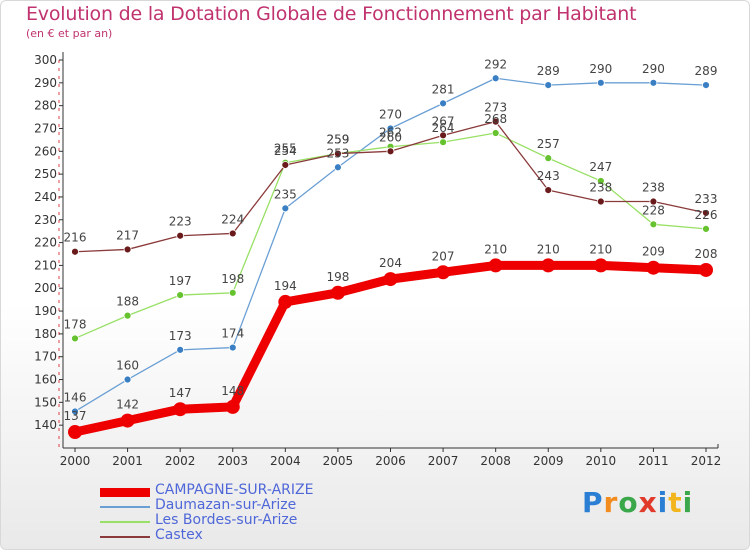 The height and width of the screenshot is (550, 750). Describe the element at coordinates (45, 311) in the screenshot. I see `y-tick-label: 190` at that location.